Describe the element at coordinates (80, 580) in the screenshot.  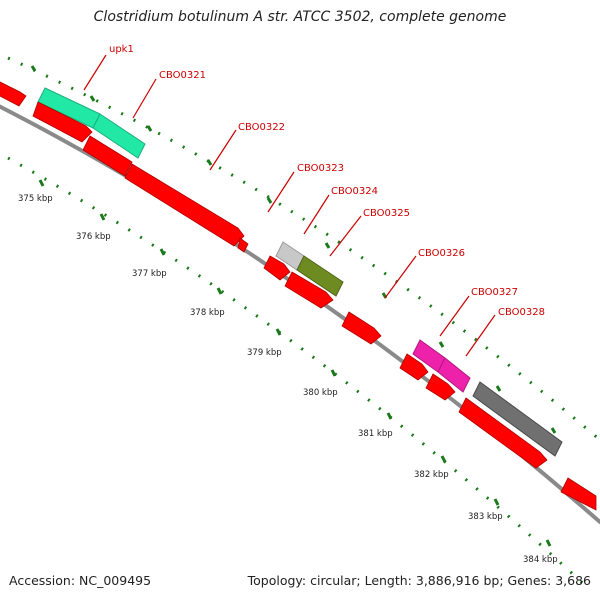
I see `accession-label: Accession: NC_009495` at that location.